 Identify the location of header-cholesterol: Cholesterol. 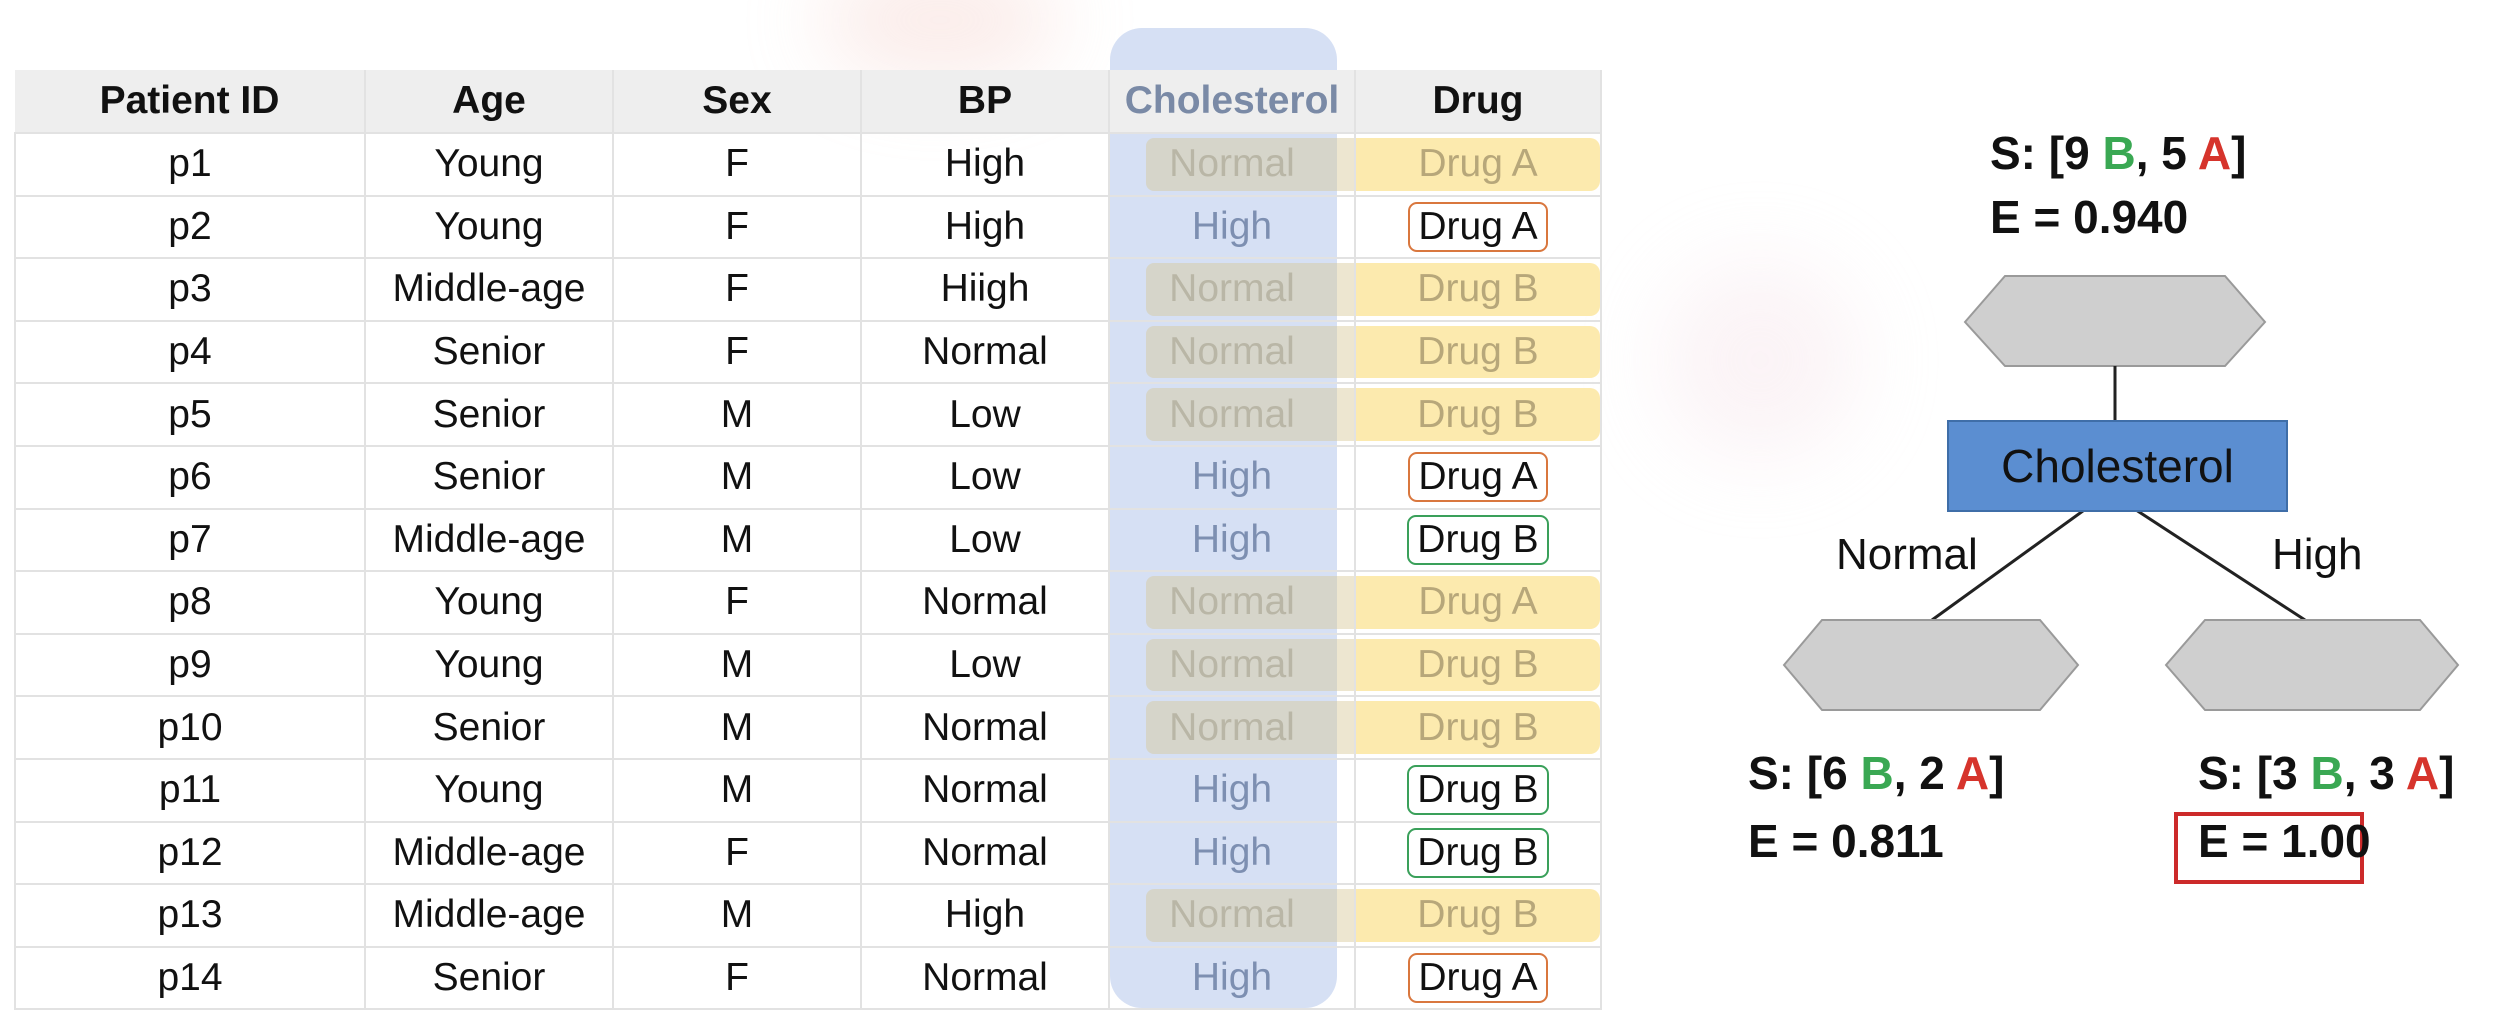
(1232, 102).